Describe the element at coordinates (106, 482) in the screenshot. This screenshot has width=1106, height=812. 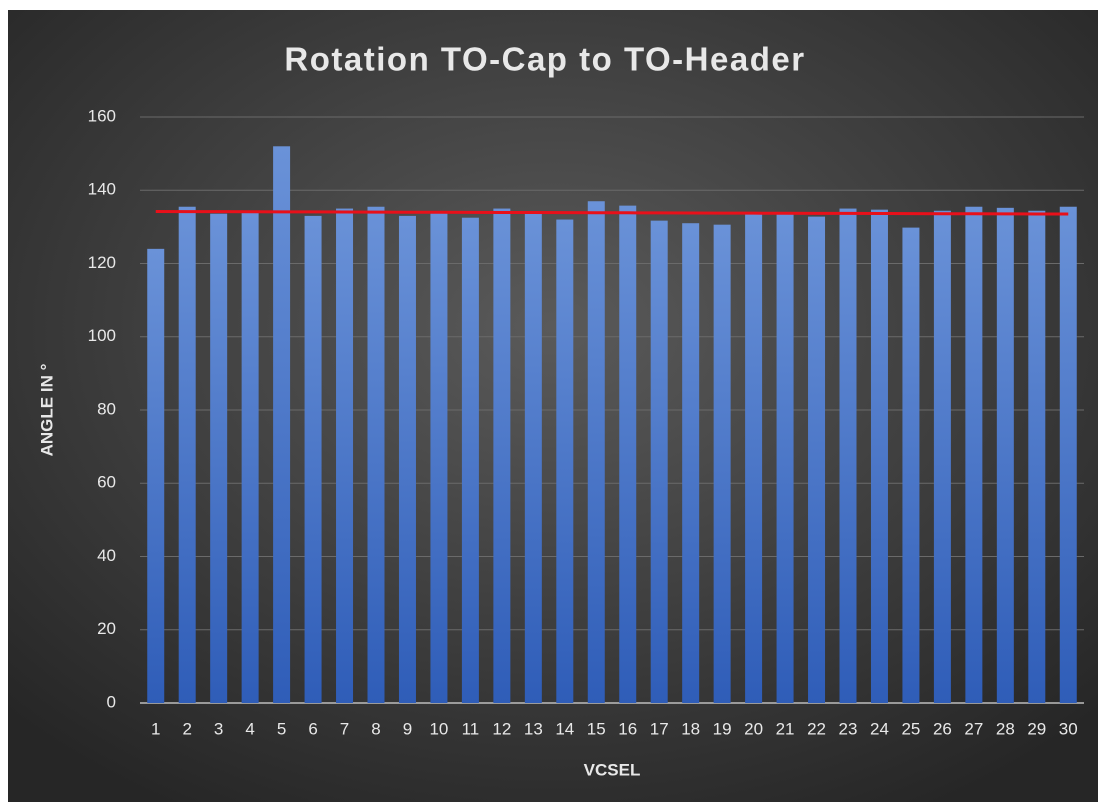
I see `y-tick-label: 60` at that location.